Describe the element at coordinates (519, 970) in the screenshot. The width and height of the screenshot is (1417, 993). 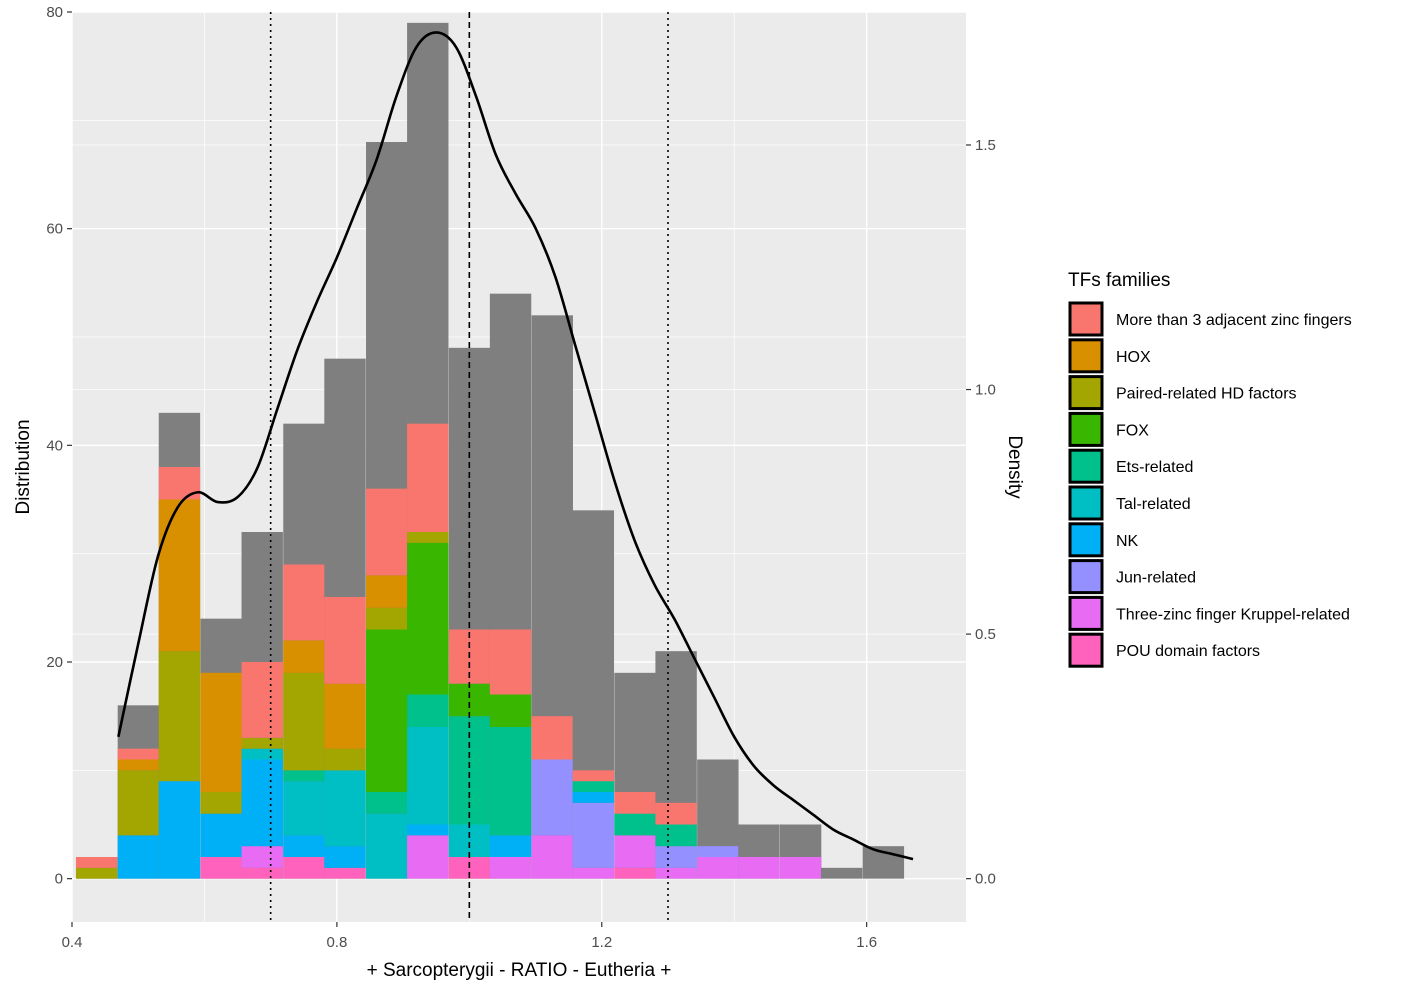
I see `x-axis-title: + Sarcopterygii - RATIO - Eutheria +` at that location.